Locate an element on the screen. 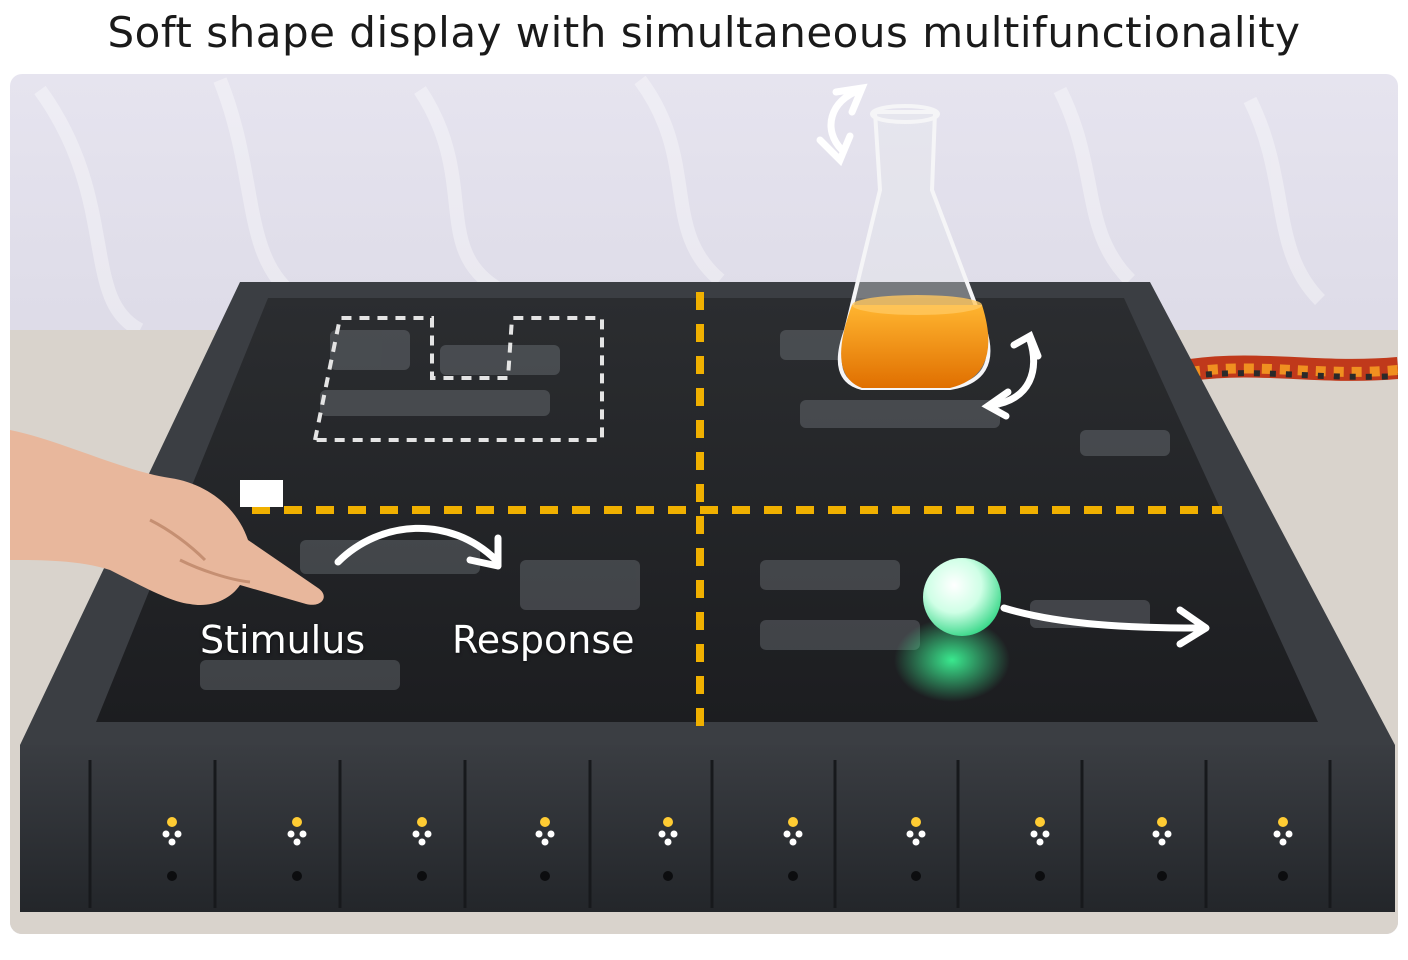  glowing-ball is located at coordinates (962, 597).